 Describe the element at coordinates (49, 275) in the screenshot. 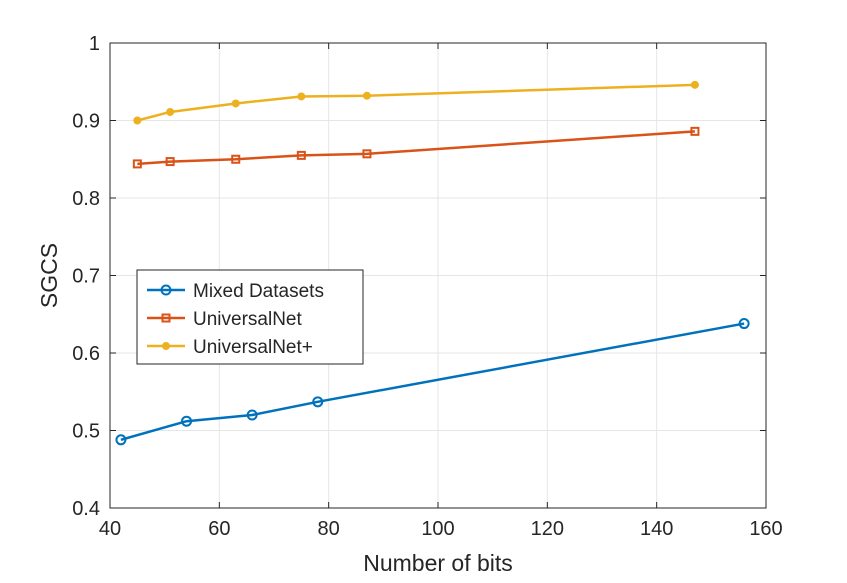

I see `y-axis-label: SGCS` at that location.